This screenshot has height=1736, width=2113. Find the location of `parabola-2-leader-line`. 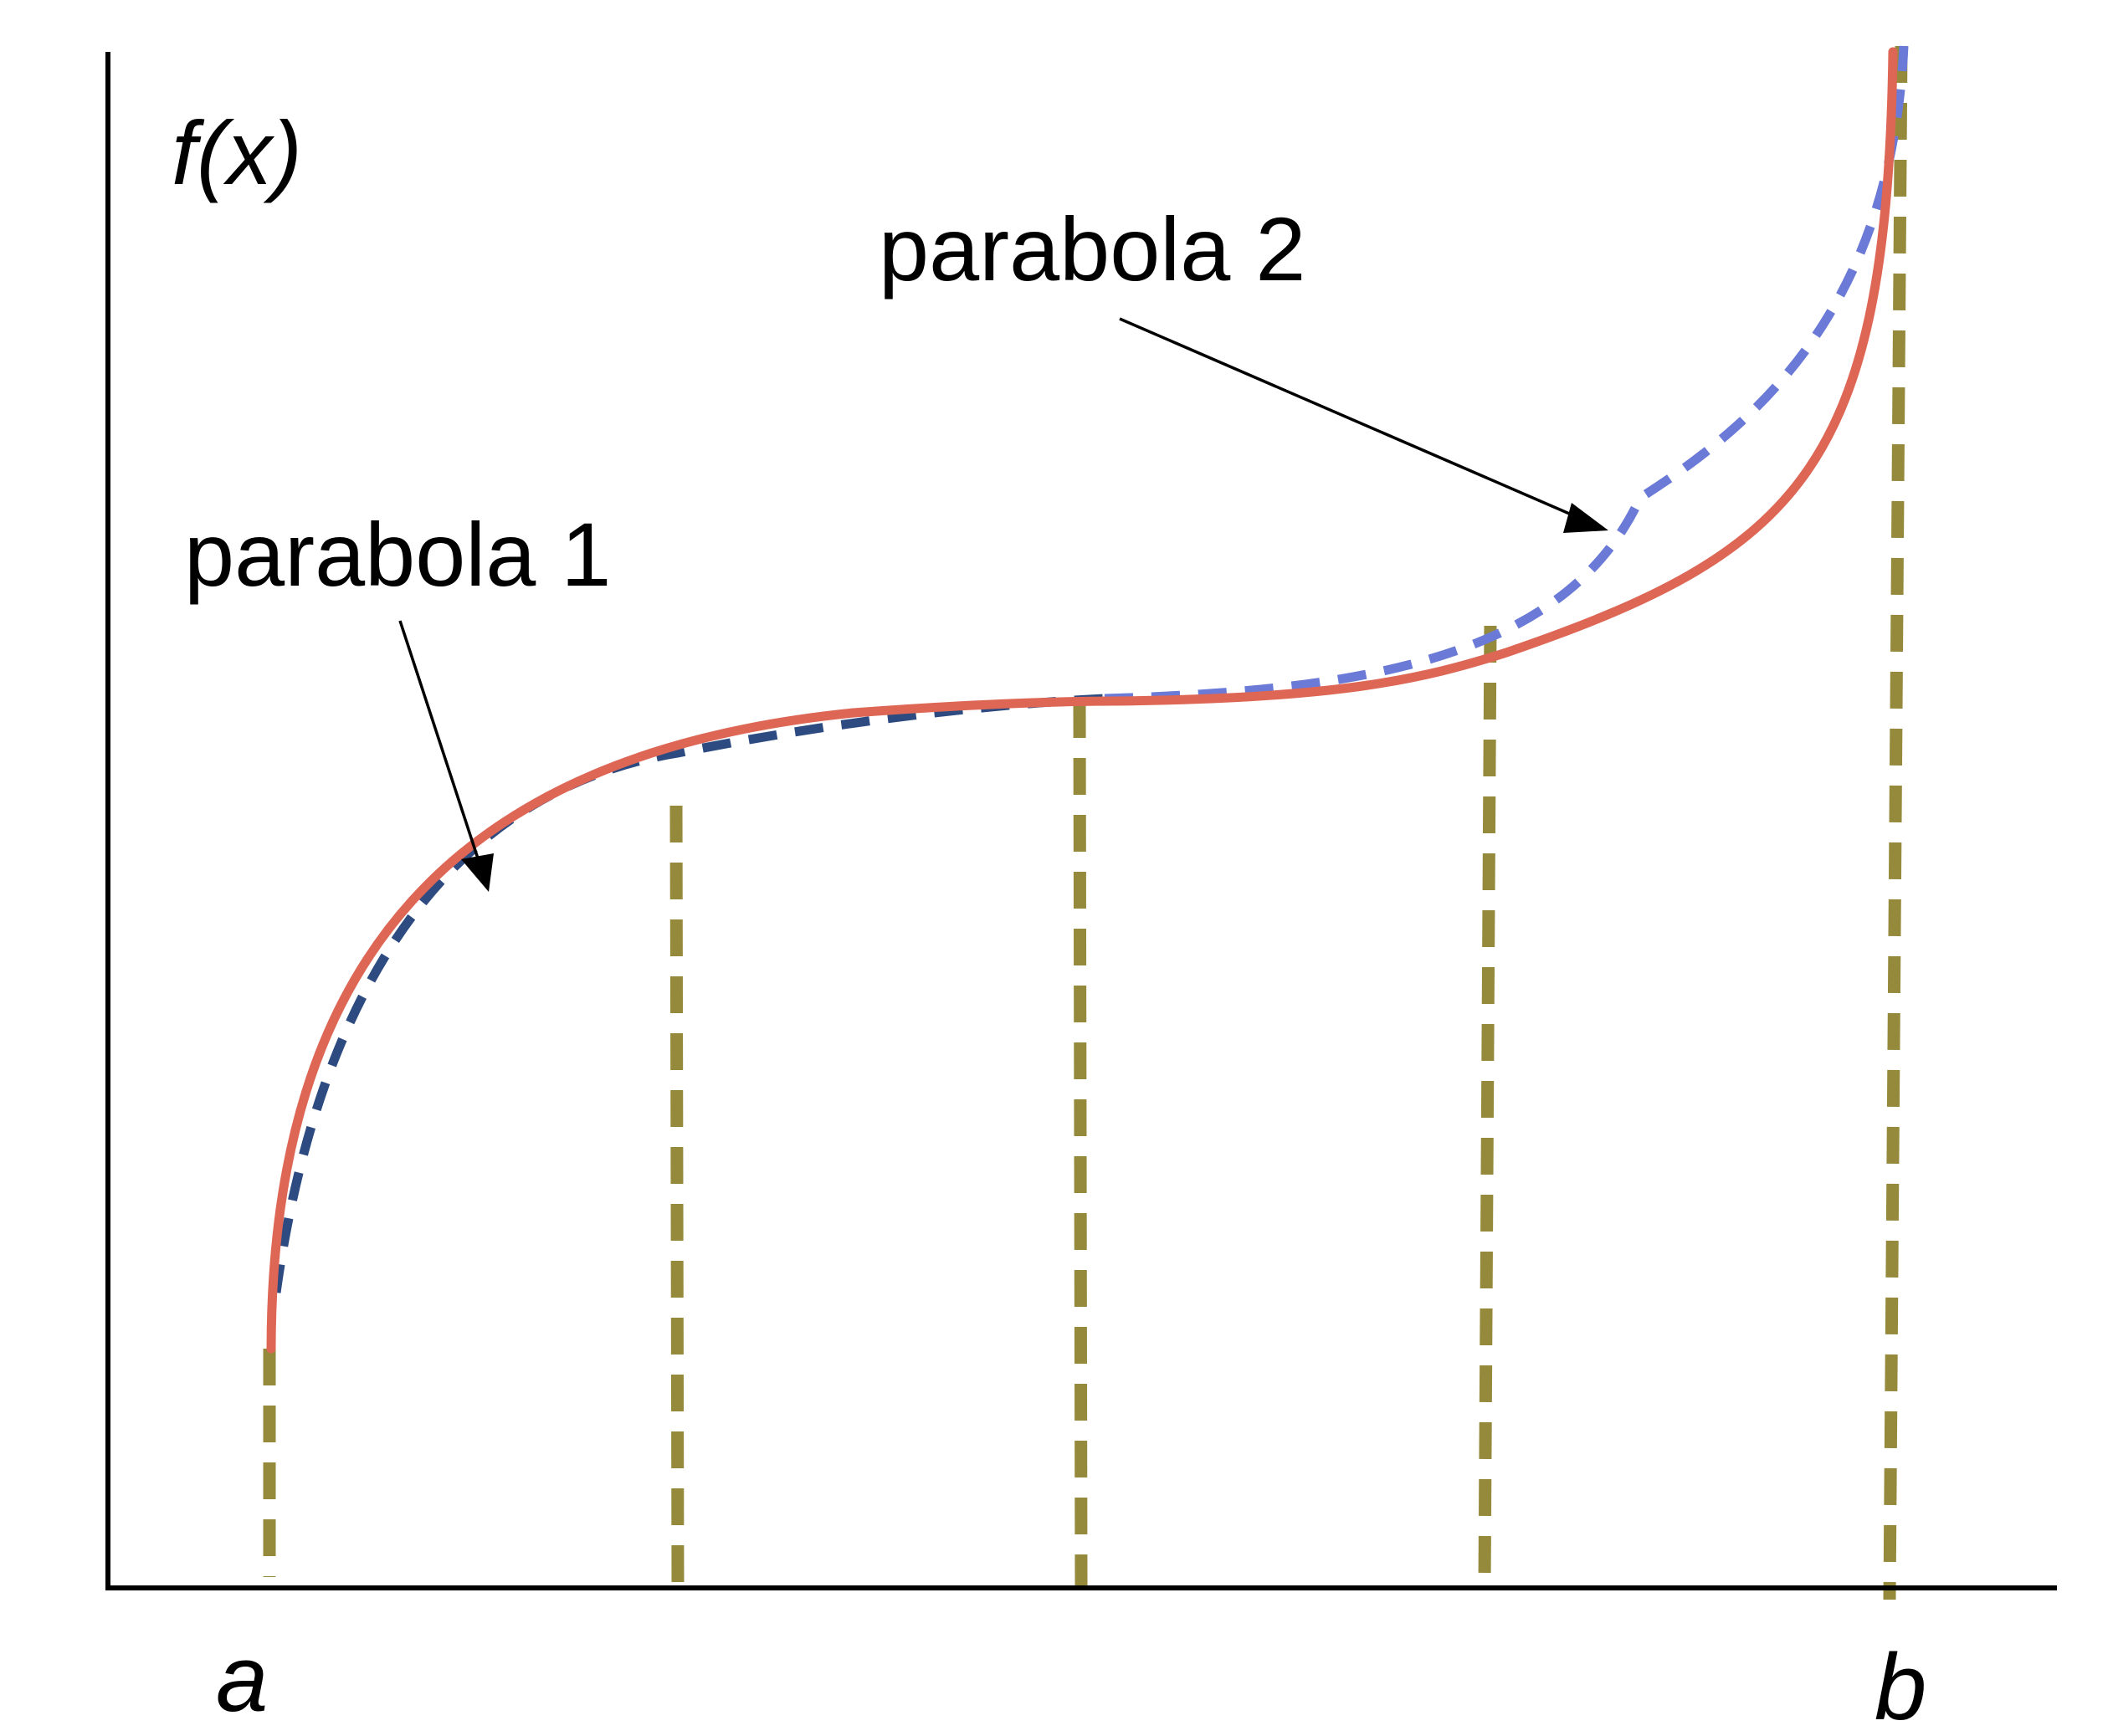

parabola-2-leader-line is located at coordinates (1346, 417).